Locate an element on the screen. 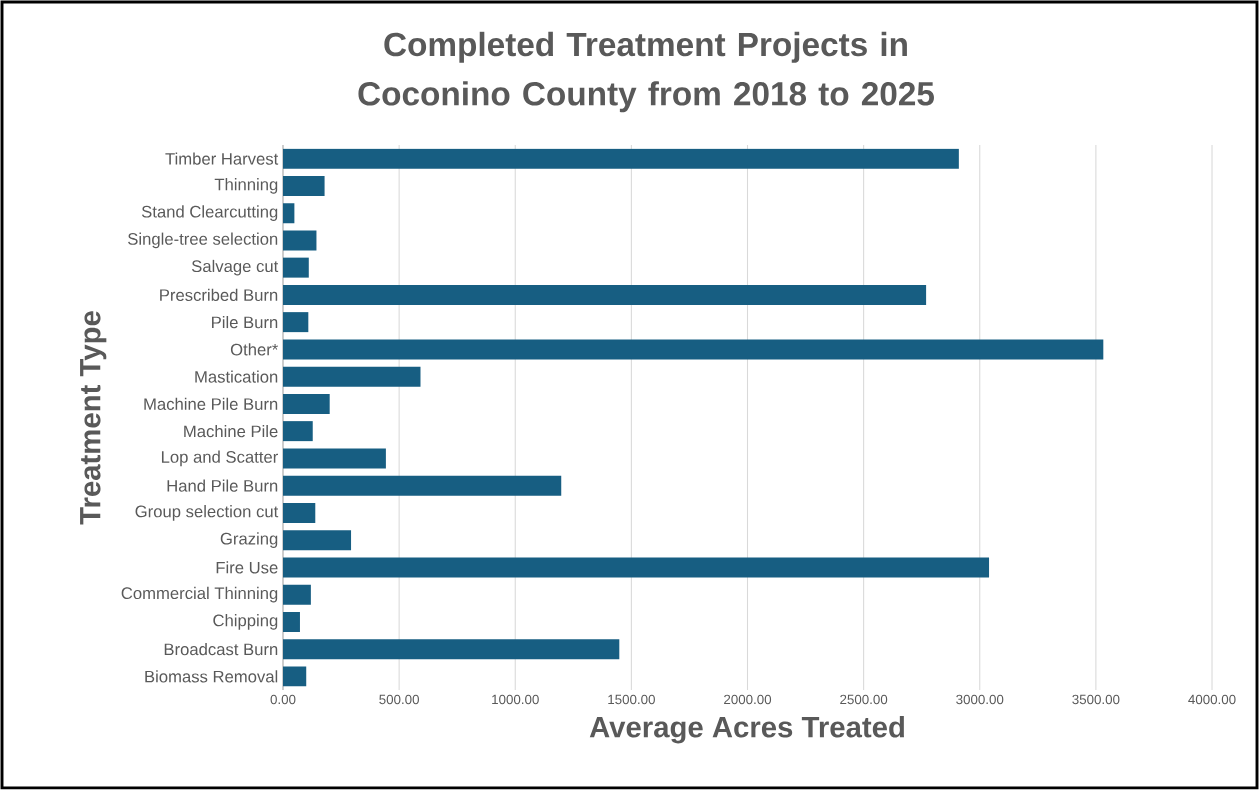 This screenshot has height=790, width=1259. y-tick-label: Stand Clearcutting is located at coordinates (209, 213).